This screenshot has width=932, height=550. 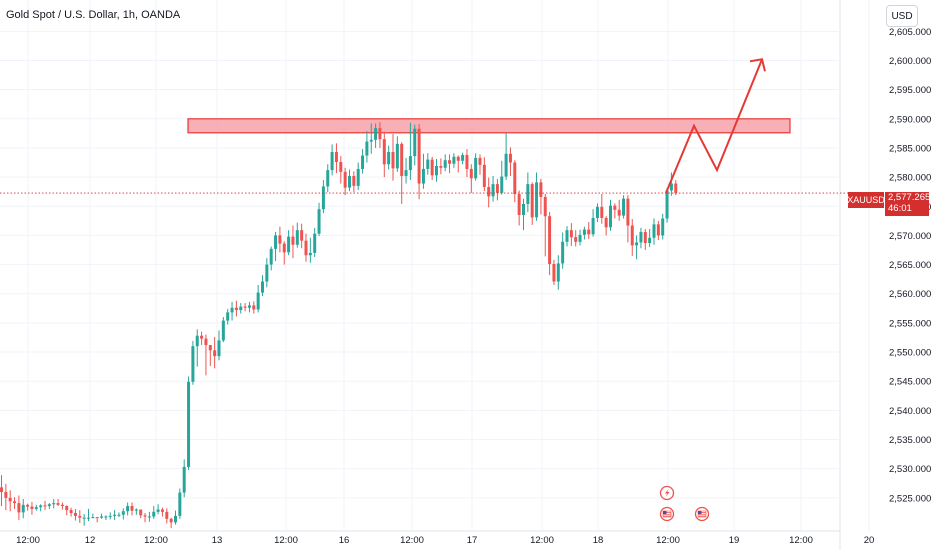 I want to click on bar-countdown-label: 46:01, so click(x=900, y=208).